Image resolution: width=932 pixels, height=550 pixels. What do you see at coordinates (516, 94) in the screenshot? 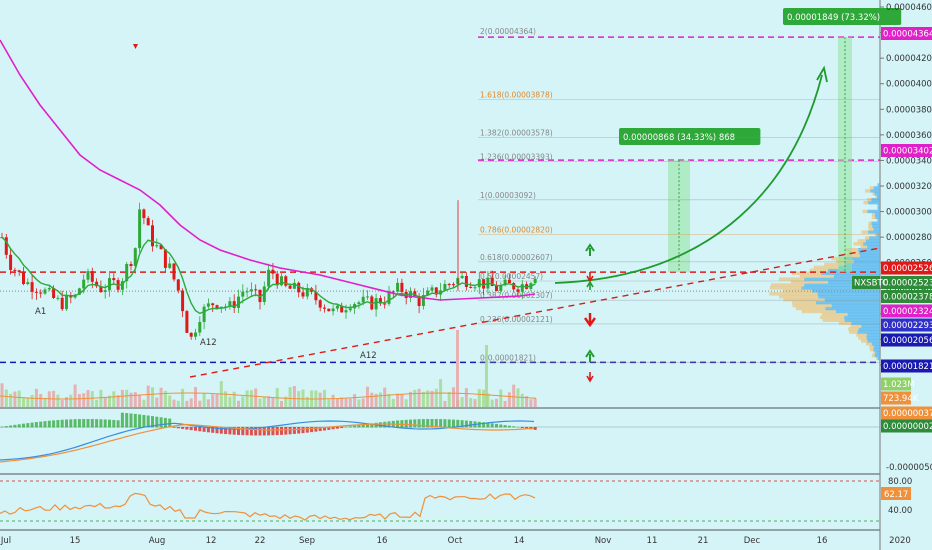
I see `fib-label: 1.618(0.00003878)` at bounding box center [516, 94].